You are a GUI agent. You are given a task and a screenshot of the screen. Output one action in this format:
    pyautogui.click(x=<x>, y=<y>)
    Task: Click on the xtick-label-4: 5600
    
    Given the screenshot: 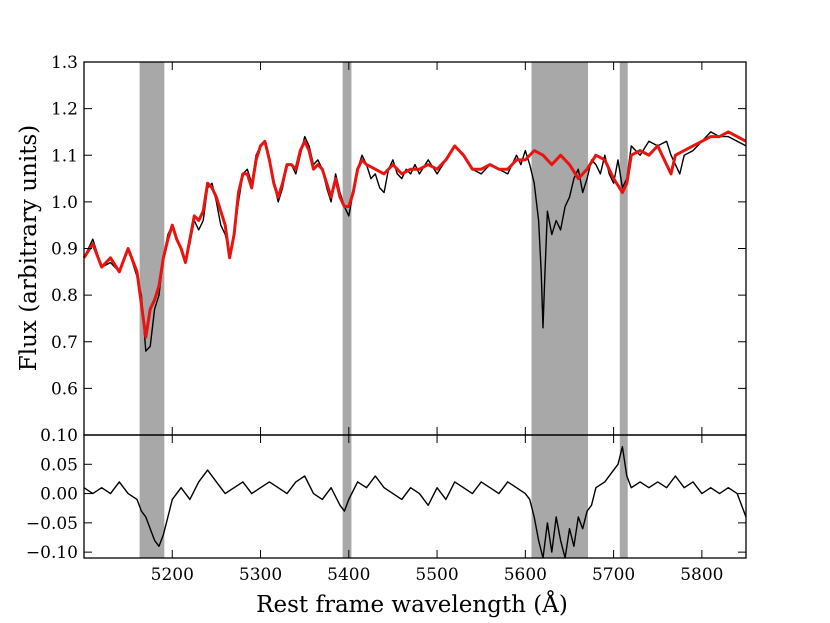 What is the action you would take?
    pyautogui.click(x=525, y=575)
    